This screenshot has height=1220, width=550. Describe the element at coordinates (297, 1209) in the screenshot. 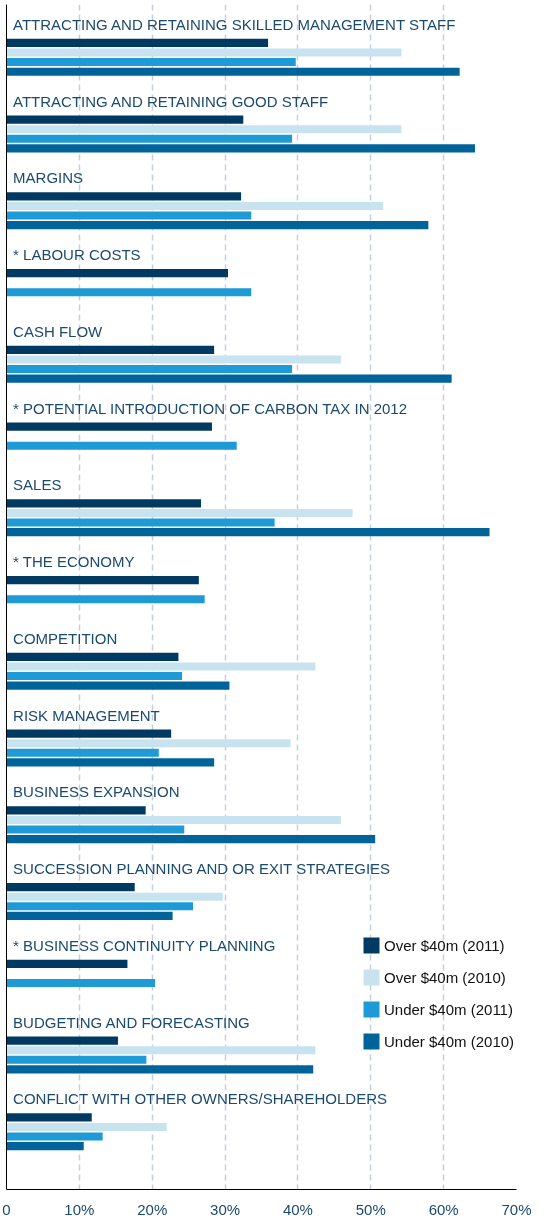

I see `x-tick-label: 40%` at that location.